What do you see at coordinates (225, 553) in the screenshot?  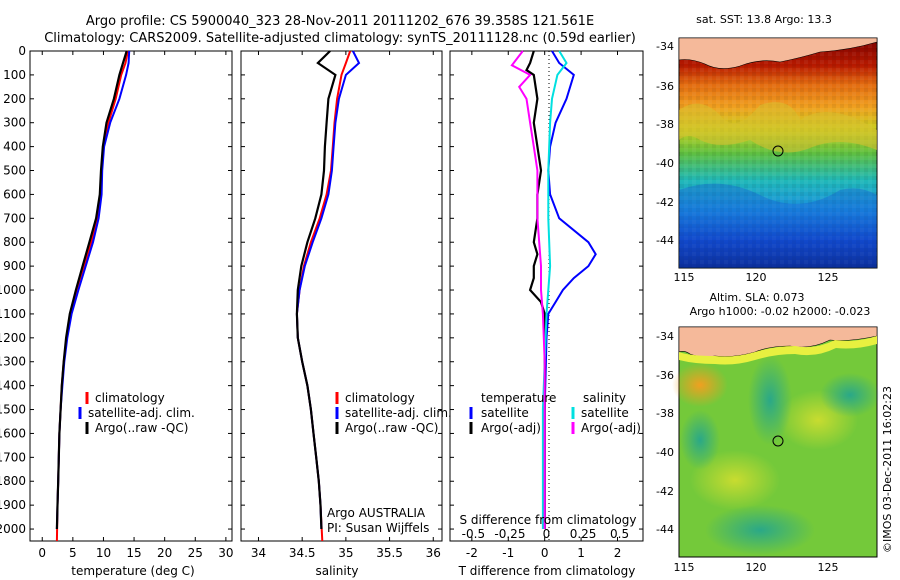 I see `xtick-label: 30` at bounding box center [225, 553].